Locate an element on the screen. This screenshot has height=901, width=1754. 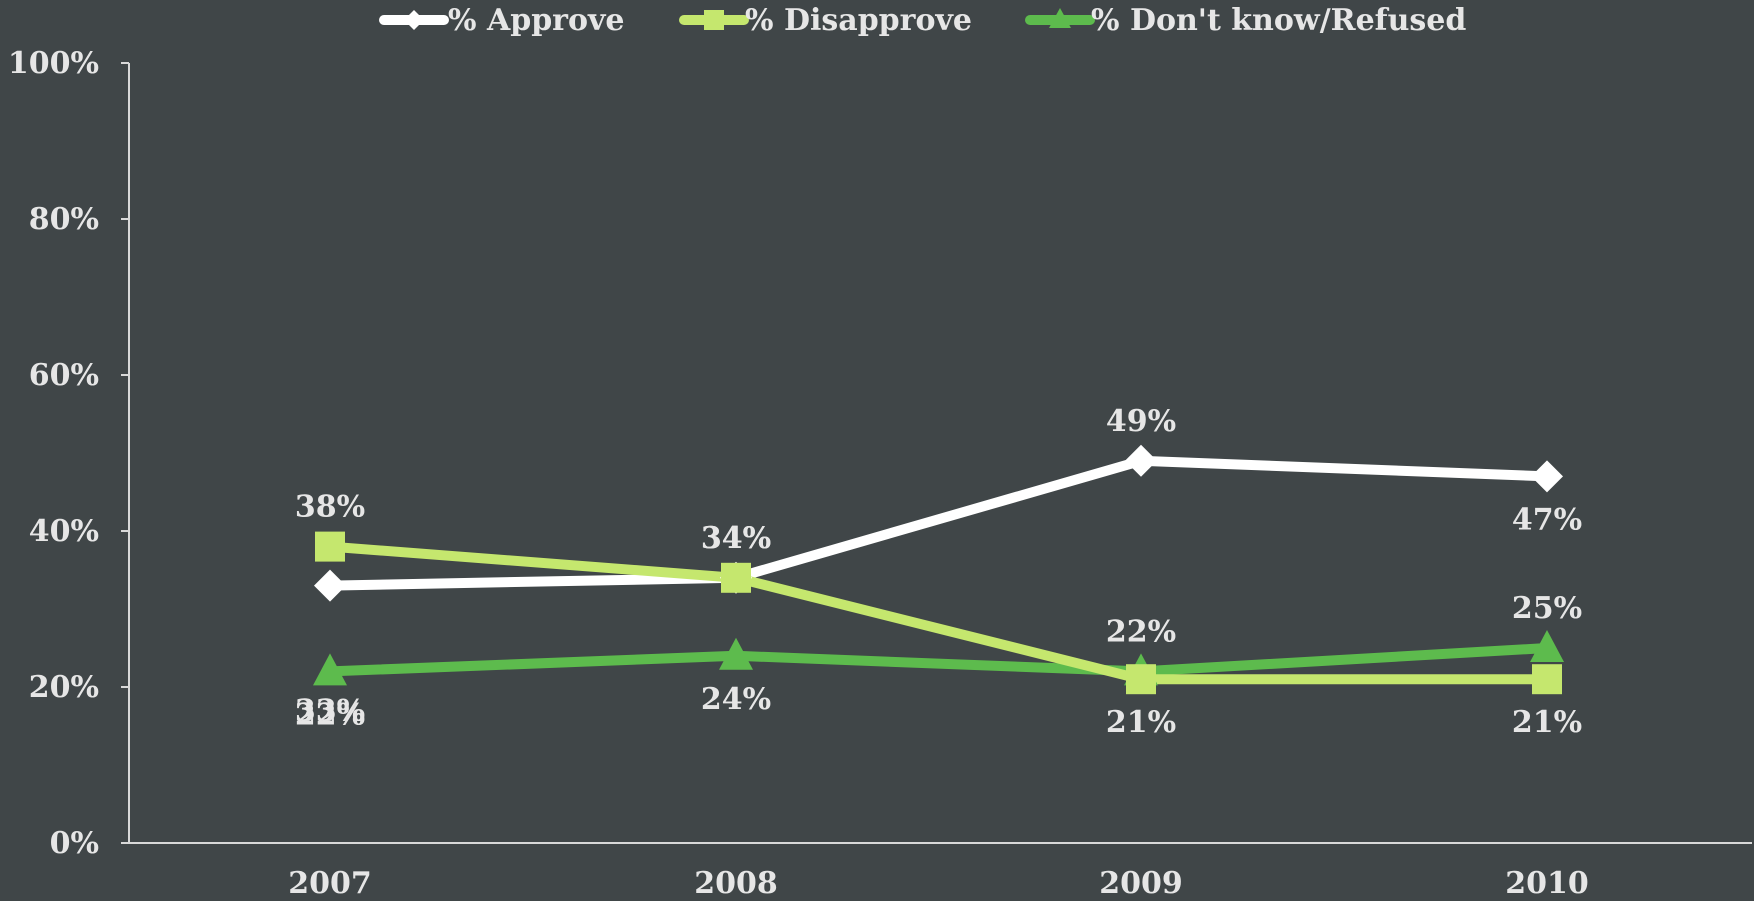
data-label: 25% is located at coordinates (1547, 608).